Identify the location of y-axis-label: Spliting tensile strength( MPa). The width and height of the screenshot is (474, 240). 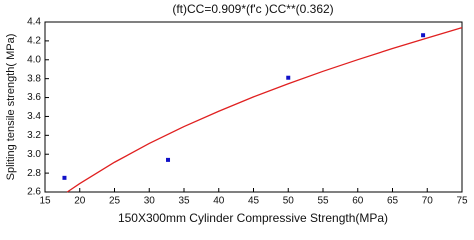
(11, 107).